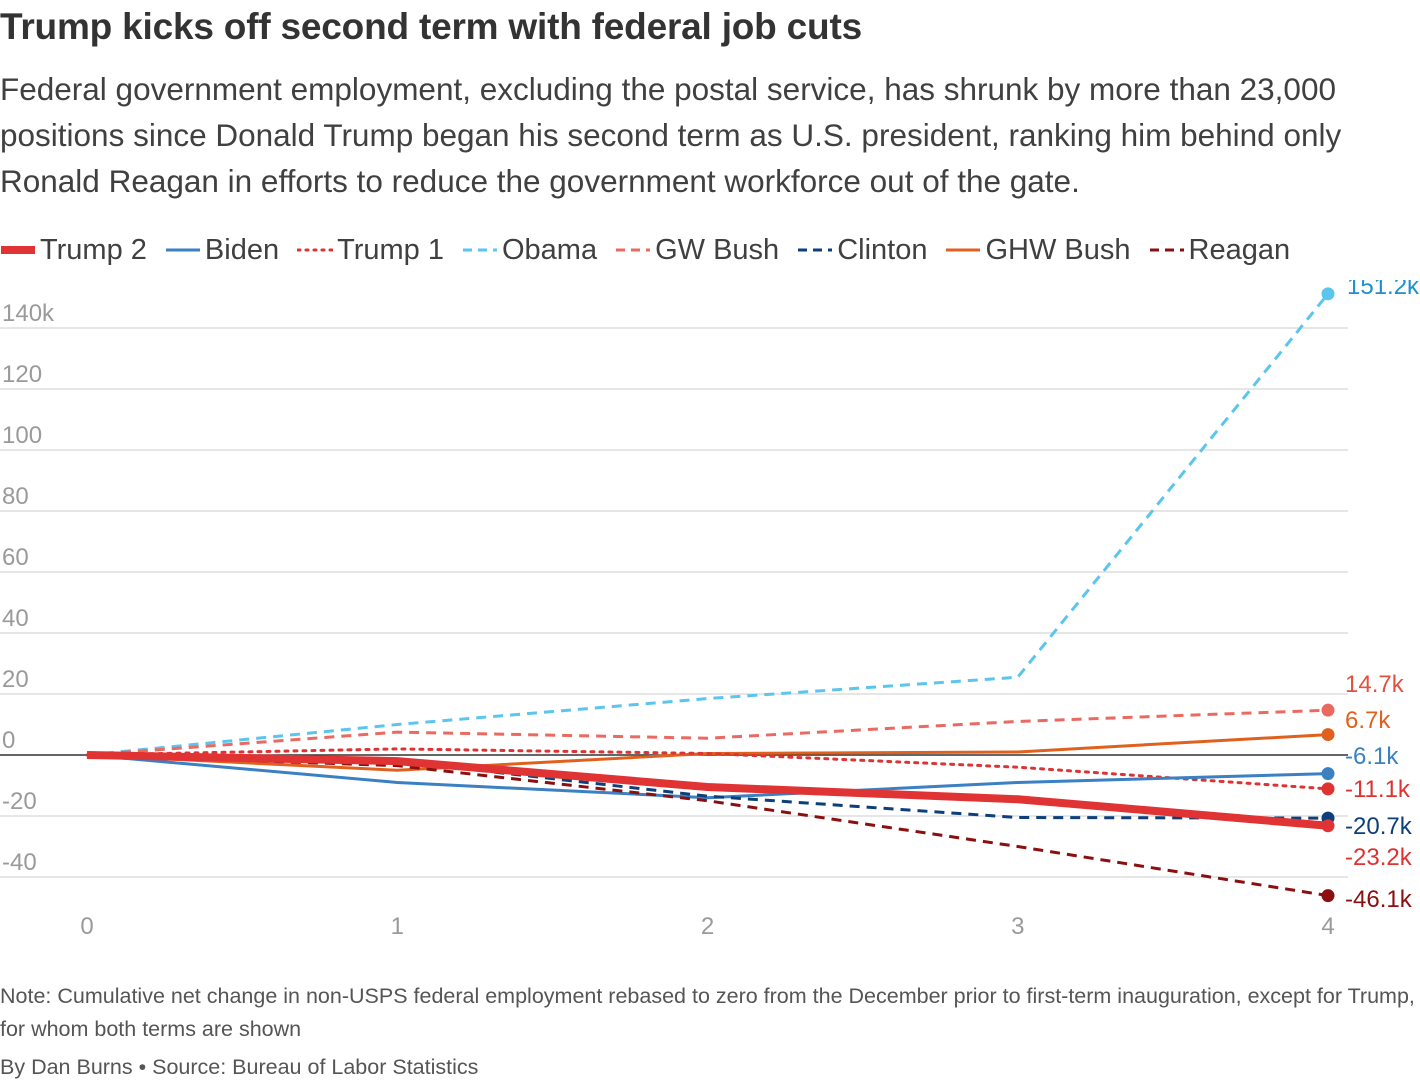  What do you see at coordinates (22, 374) in the screenshot?
I see `y-tick-label: 120` at bounding box center [22, 374].